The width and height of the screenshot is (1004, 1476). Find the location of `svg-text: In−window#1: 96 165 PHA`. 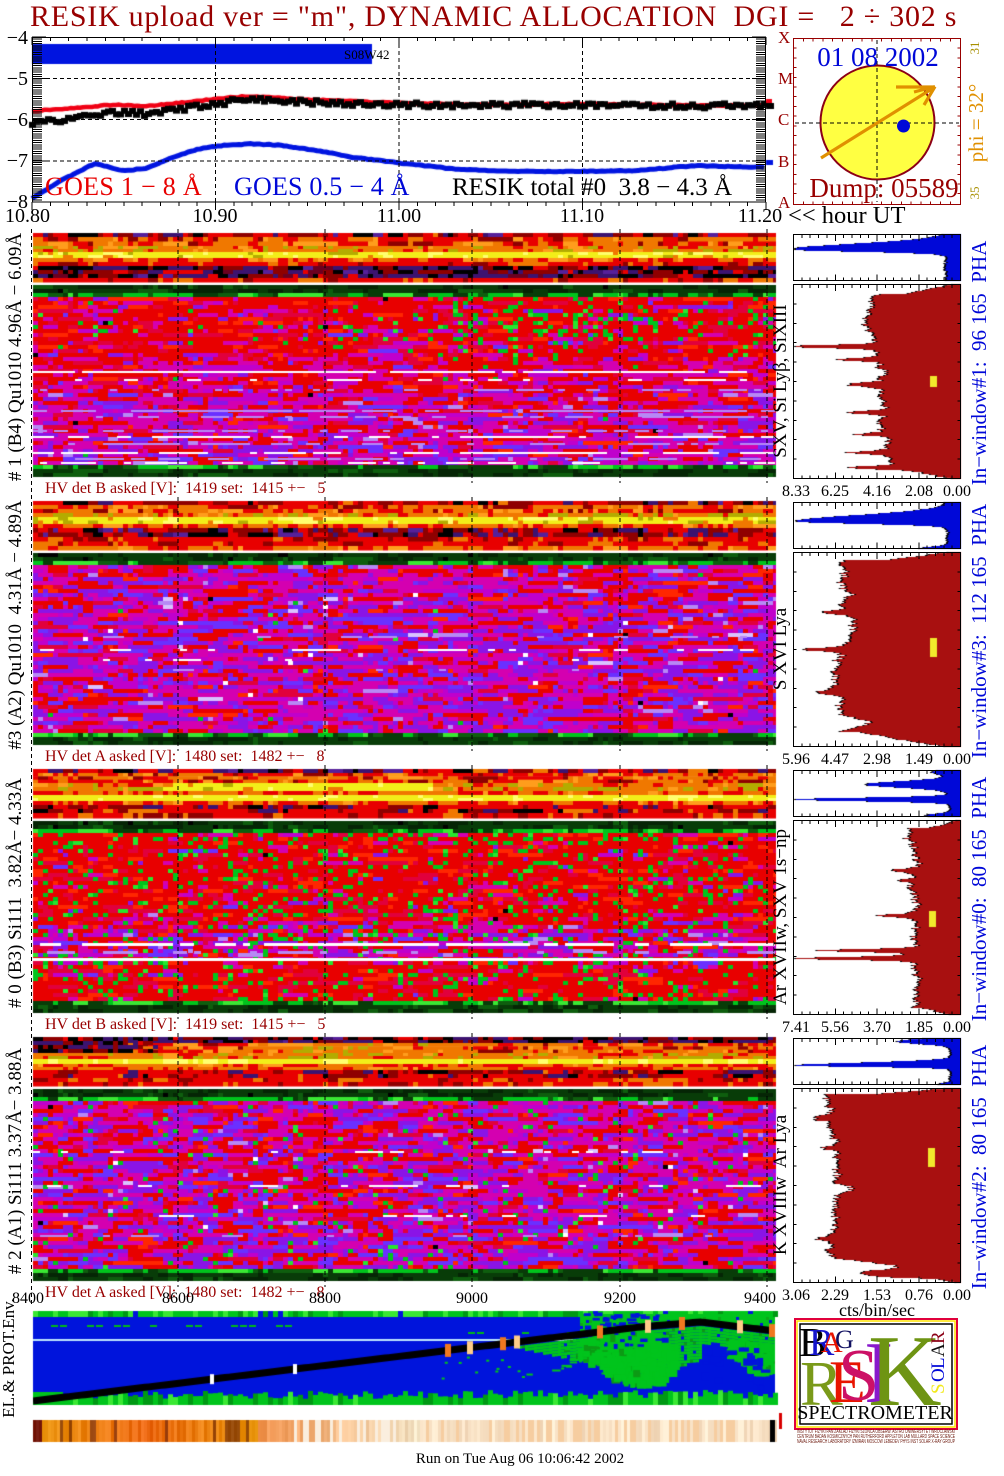

svg-text: In−window#1: 96 165 PHA is located at coordinates (979, 362).